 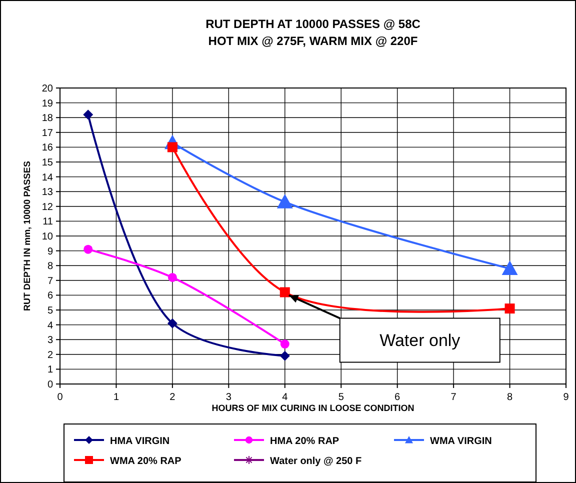 What do you see at coordinates (313, 41) in the screenshot?
I see `chart-subtitle: HOT MIX @ 275F, WARM MIX @ 220F` at bounding box center [313, 41].